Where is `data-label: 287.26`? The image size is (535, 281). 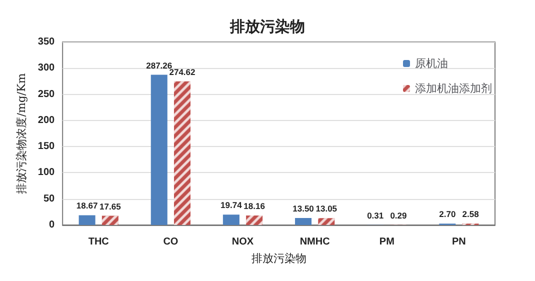
data-label: 287.26 is located at coordinates (159, 65).